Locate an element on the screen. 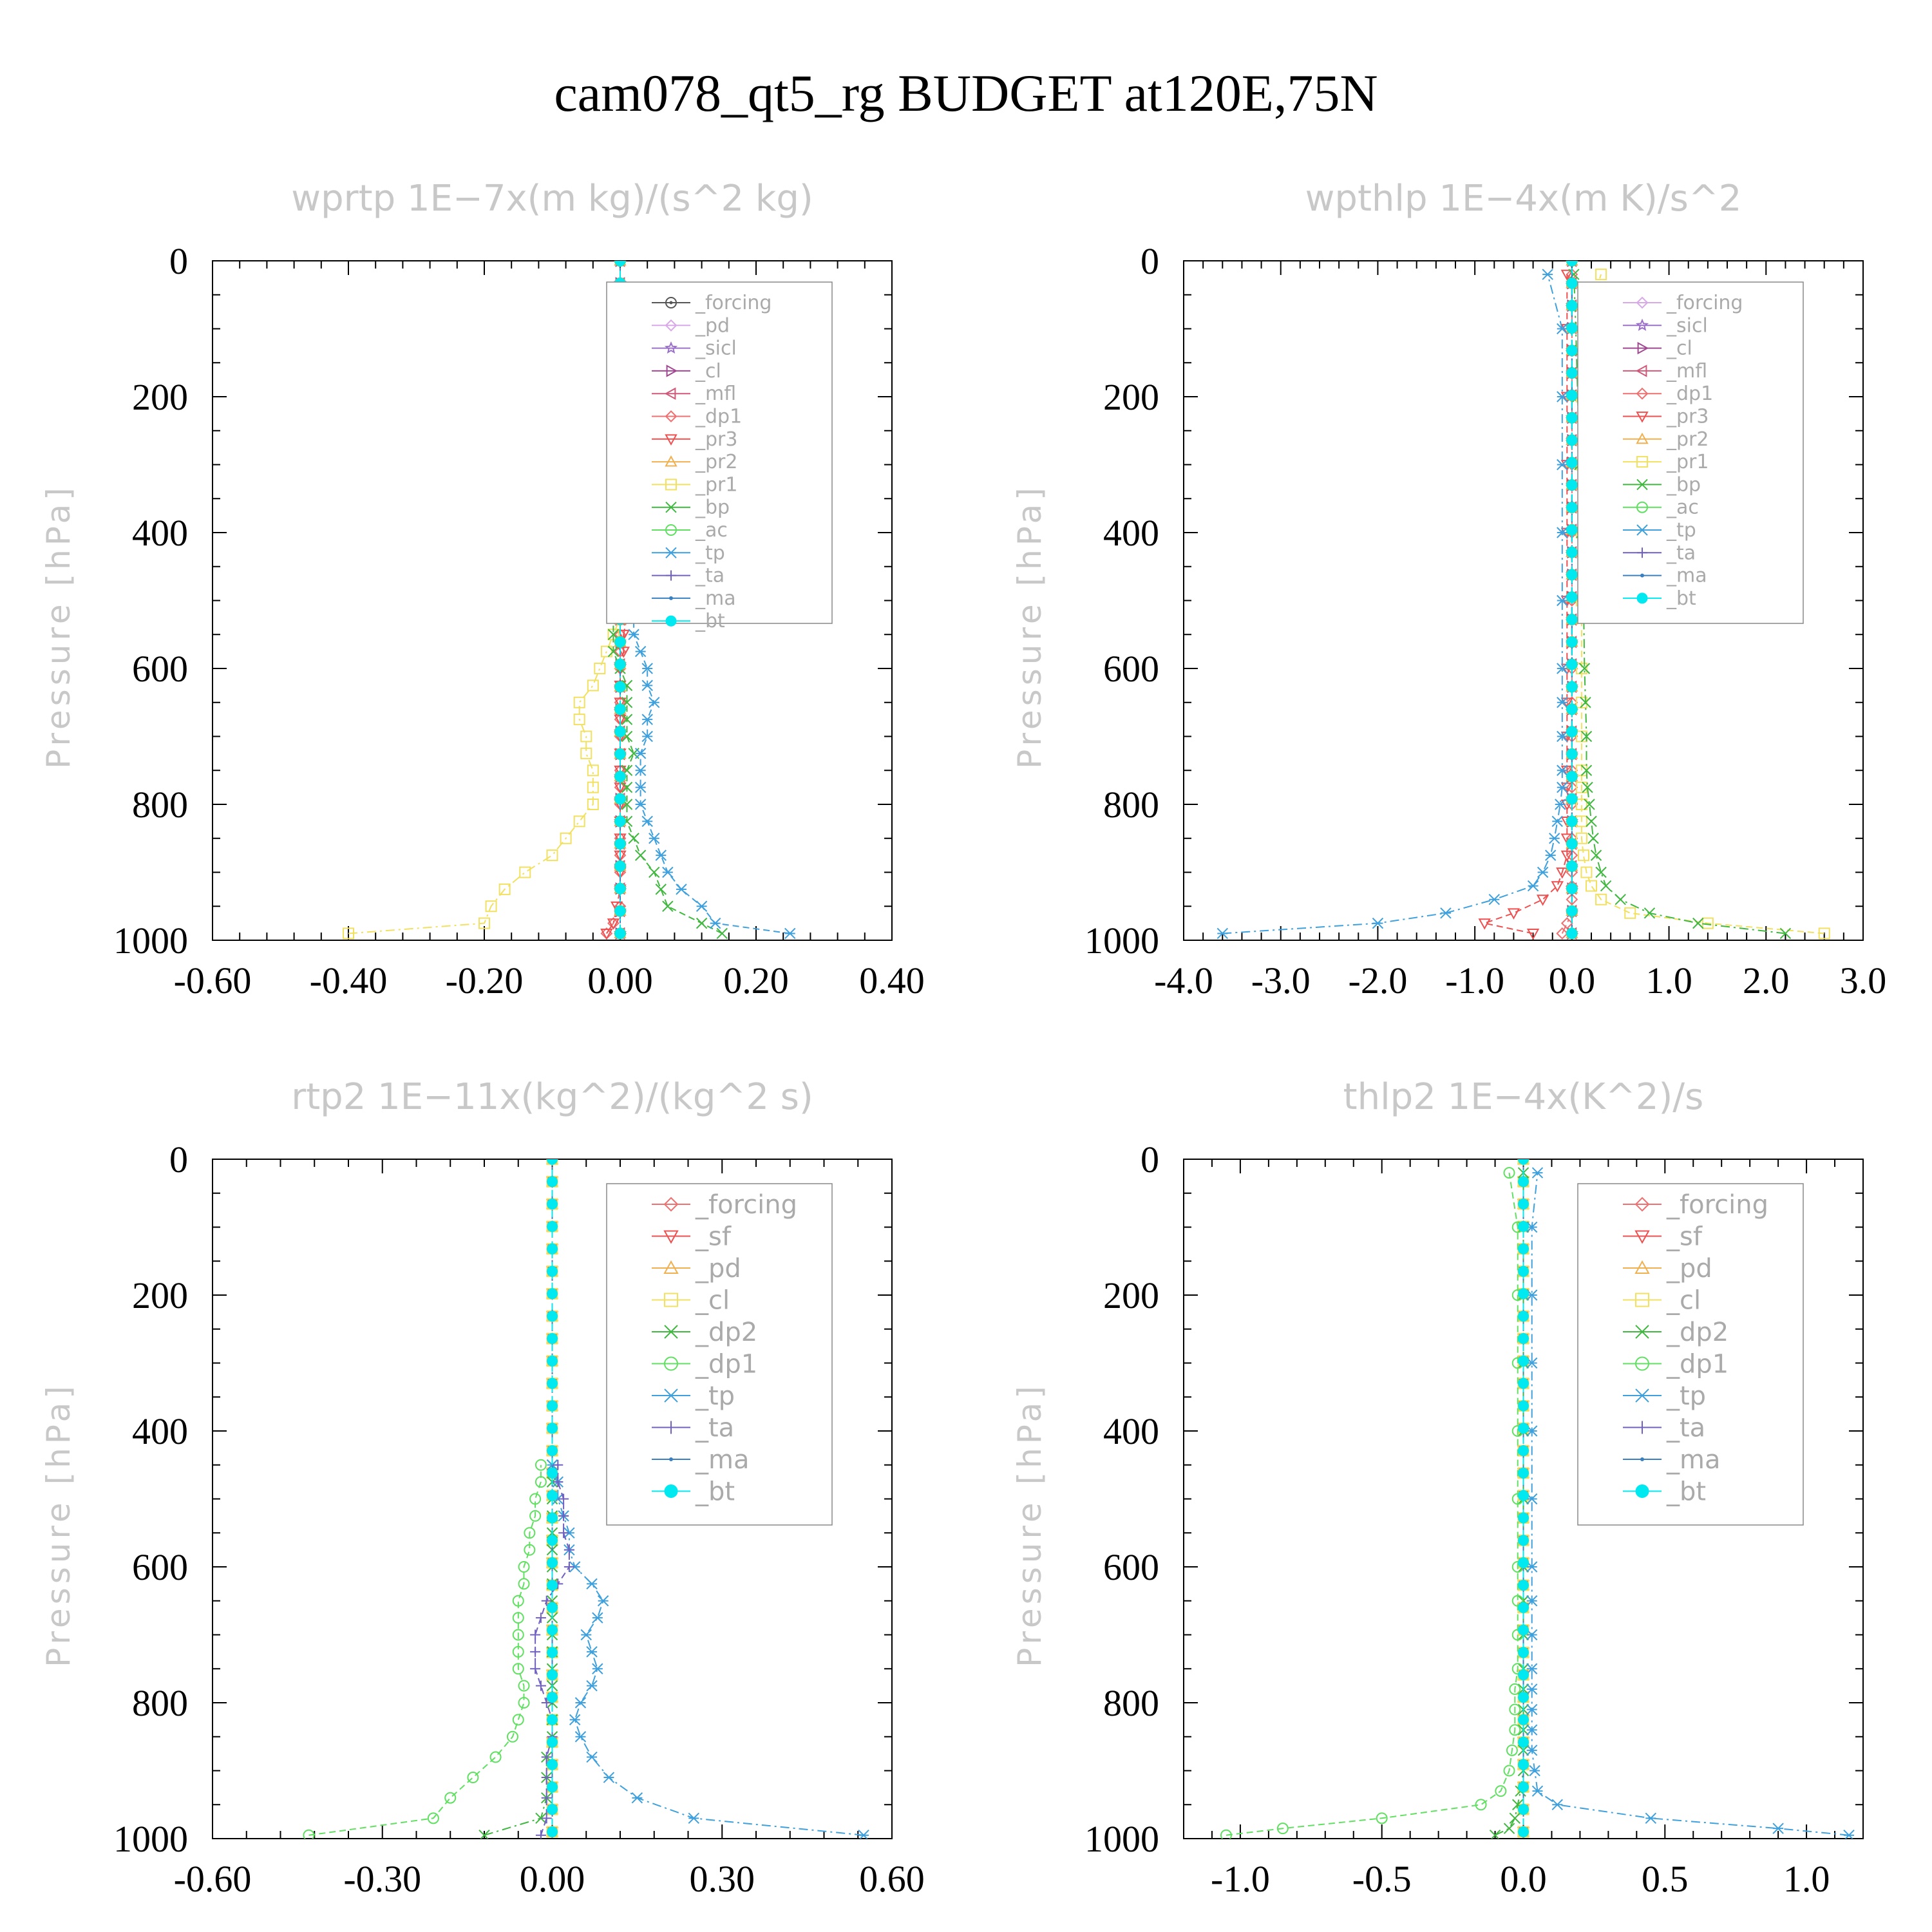 Image resolution: width=1932 pixels, height=1932 pixels. wpthlp-legend-box is located at coordinates (1690, 452).